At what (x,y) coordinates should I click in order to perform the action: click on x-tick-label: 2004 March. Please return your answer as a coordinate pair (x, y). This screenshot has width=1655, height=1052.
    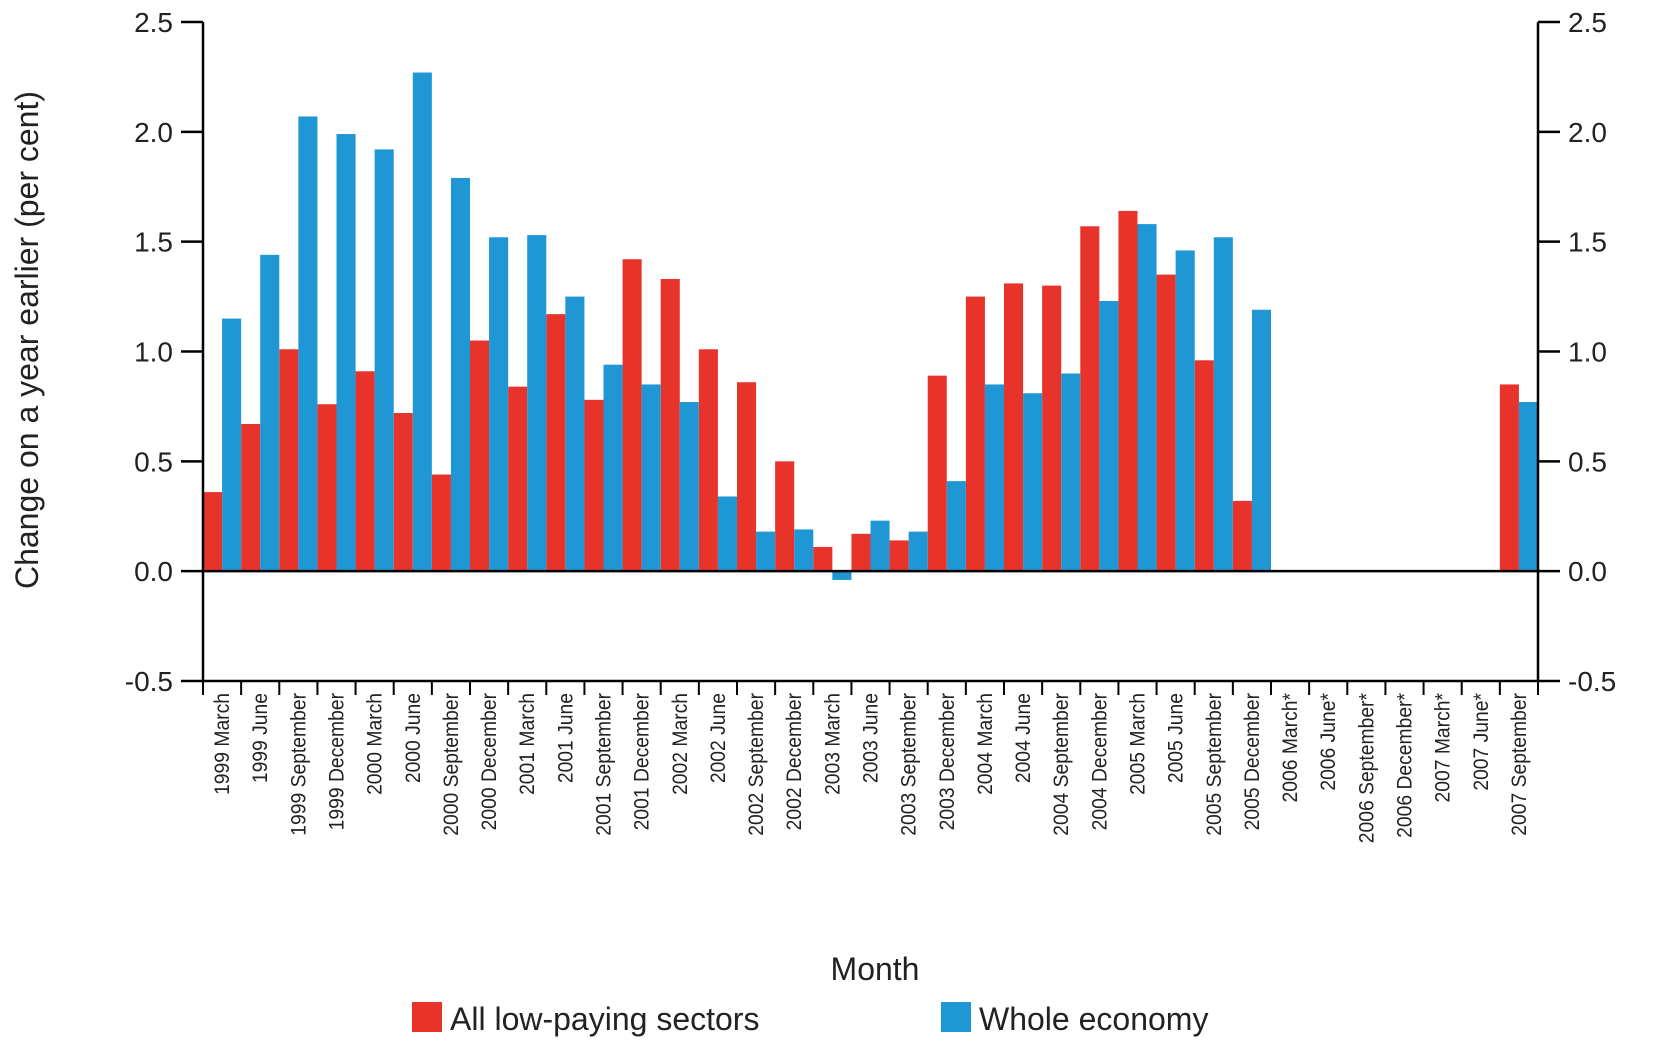
    Looking at the image, I should click on (985, 744).